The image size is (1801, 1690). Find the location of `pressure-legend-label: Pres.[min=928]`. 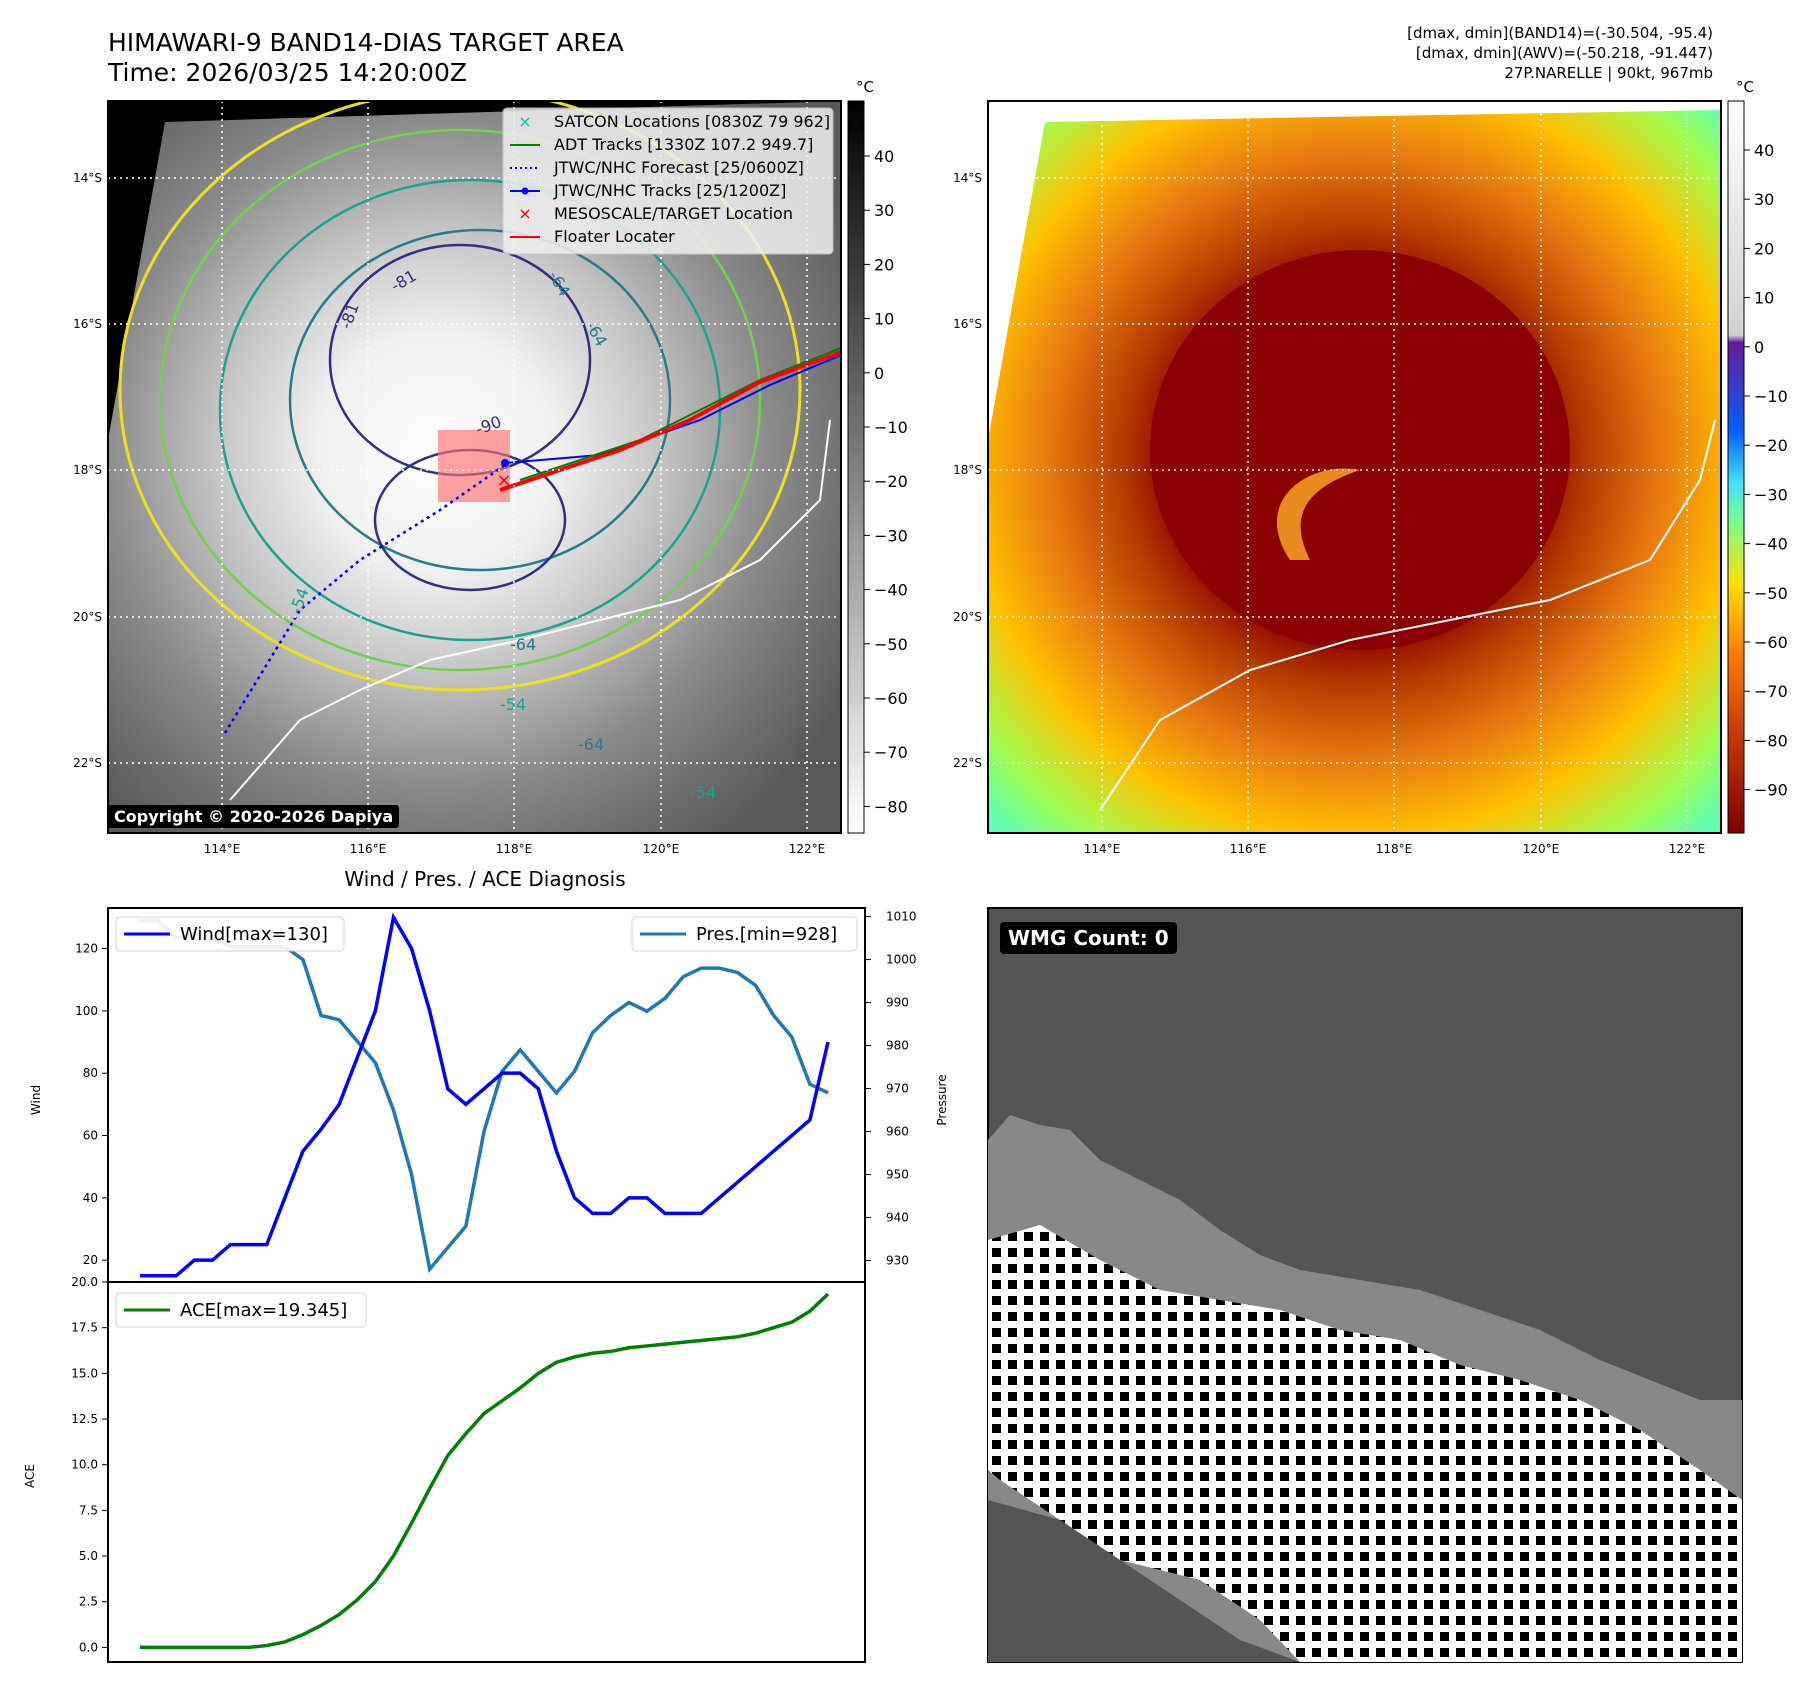

pressure-legend-label: Pres.[min=928] is located at coordinates (766, 934).